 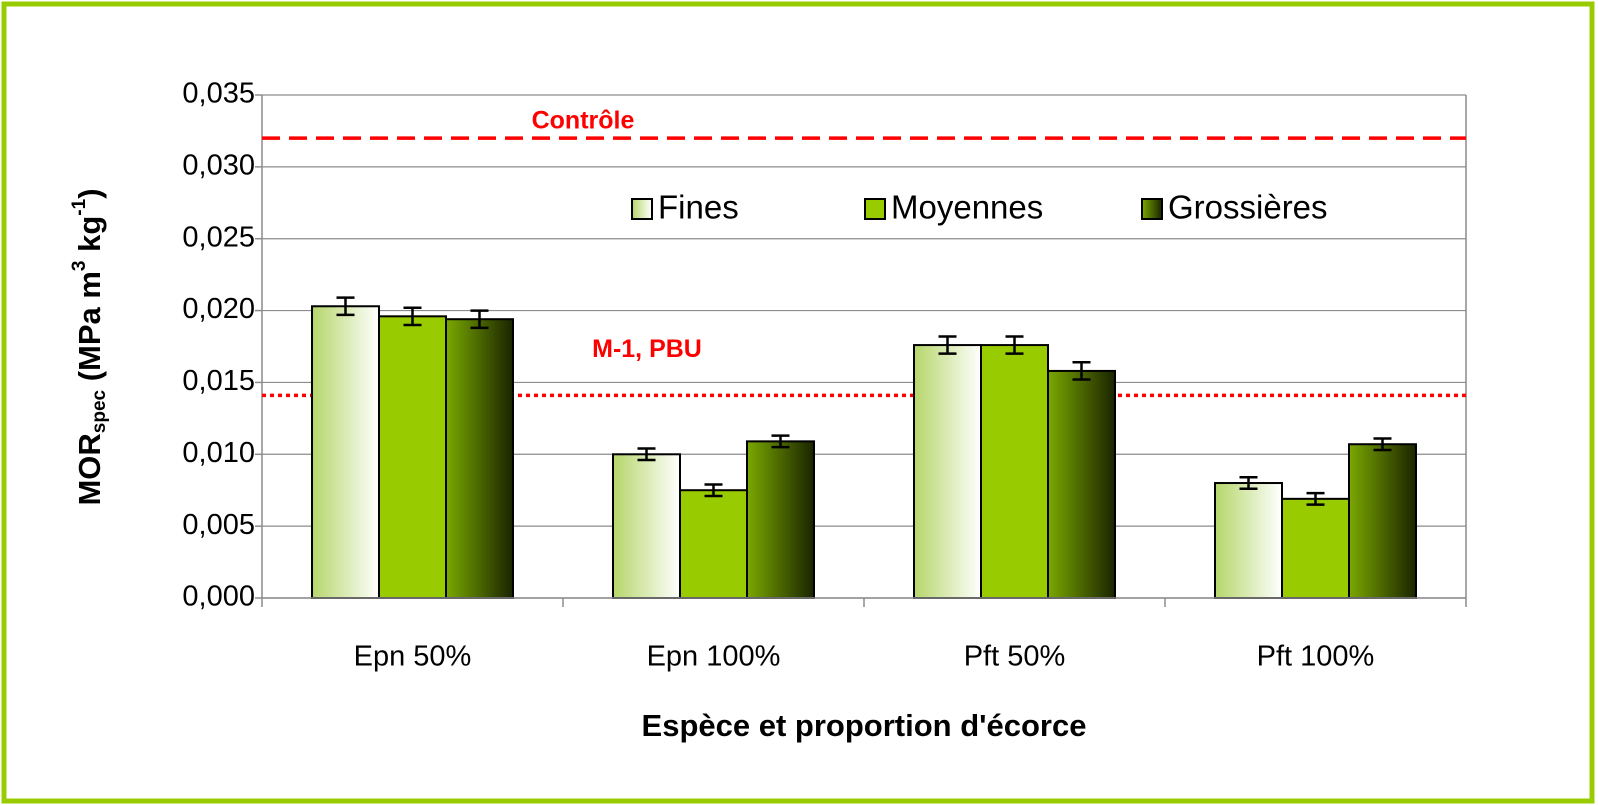 What do you see at coordinates (1316, 657) in the screenshot?
I see `x-tick-label: Pft 100%` at bounding box center [1316, 657].